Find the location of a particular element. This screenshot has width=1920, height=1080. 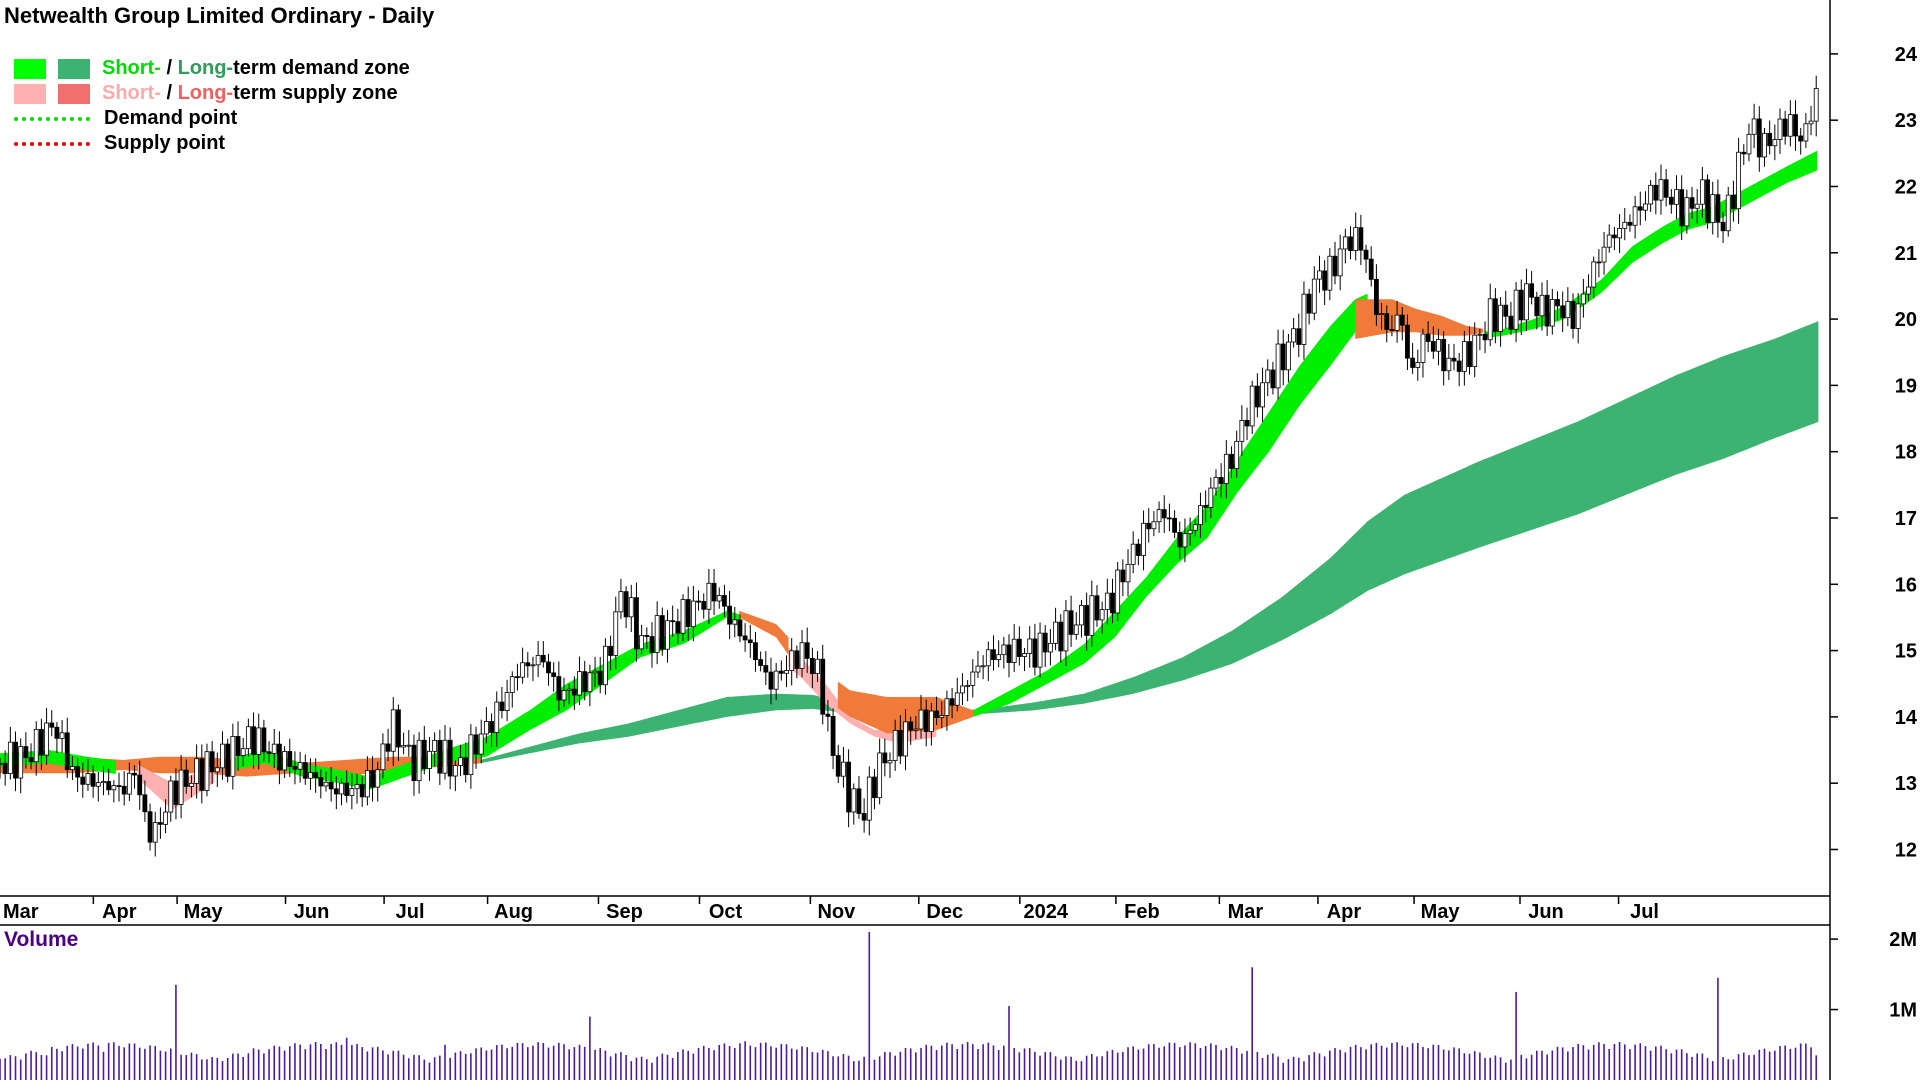

legend-text: / is located at coordinates (169, 68).